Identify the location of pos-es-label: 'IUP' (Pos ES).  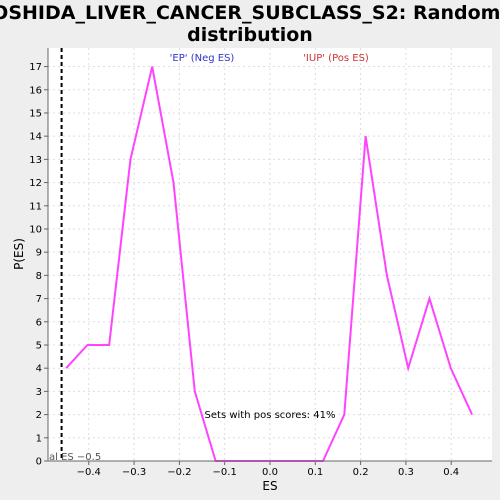
(336, 58).